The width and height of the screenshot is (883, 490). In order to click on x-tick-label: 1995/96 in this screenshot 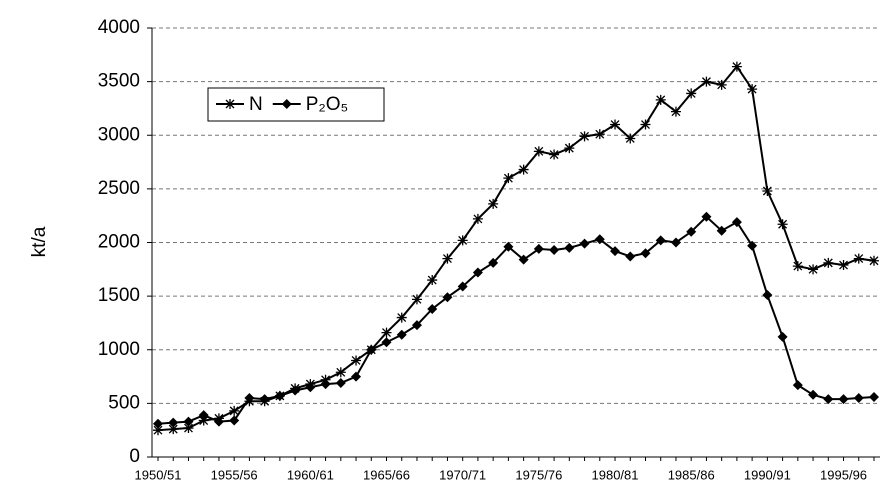, I will do `click(843, 474)`.